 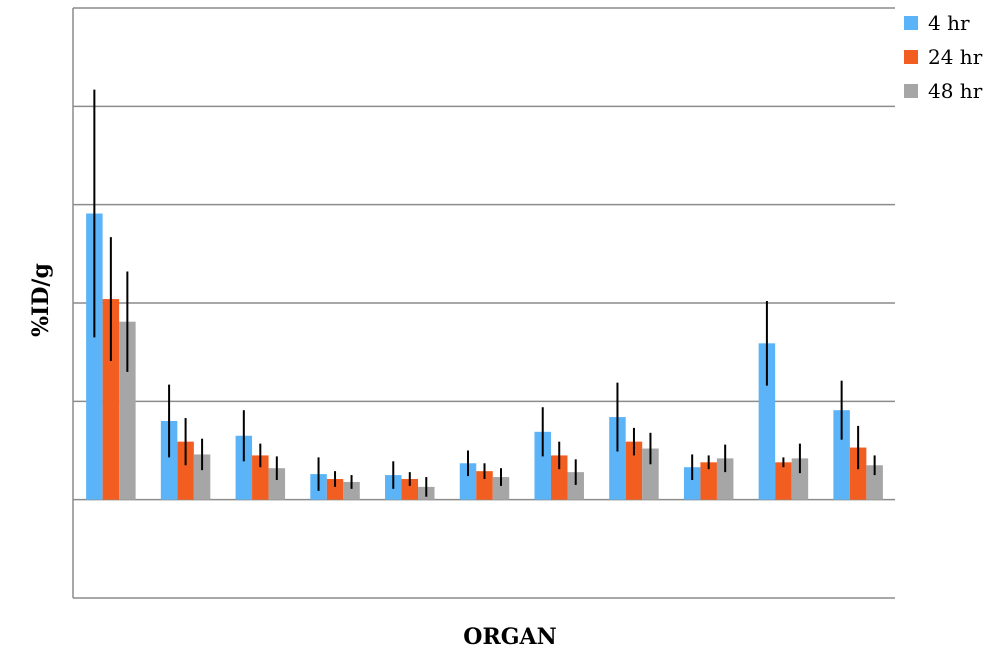 I want to click on y-axis-title: %ID/g, so click(x=41, y=300).